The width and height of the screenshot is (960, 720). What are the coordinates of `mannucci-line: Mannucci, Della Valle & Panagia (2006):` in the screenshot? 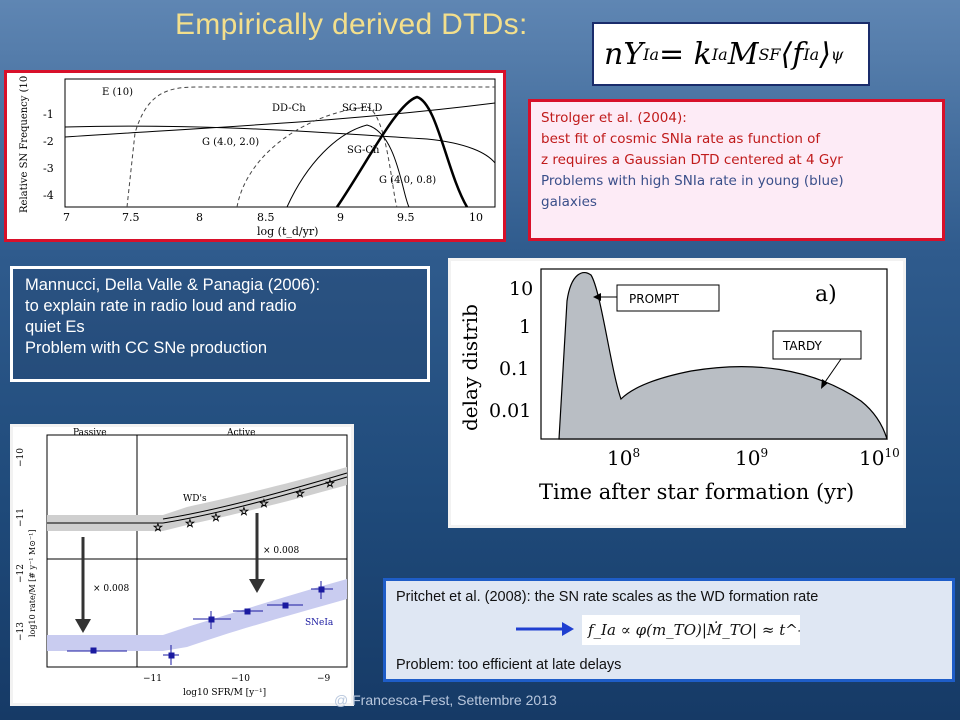 It's located at (173, 285).